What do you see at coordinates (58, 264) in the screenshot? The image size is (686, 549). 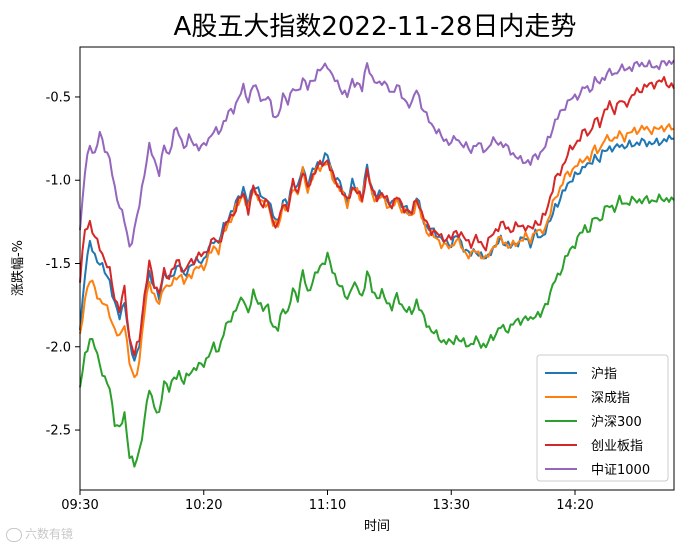 I see `y-tick-label: -1.5` at bounding box center [58, 264].